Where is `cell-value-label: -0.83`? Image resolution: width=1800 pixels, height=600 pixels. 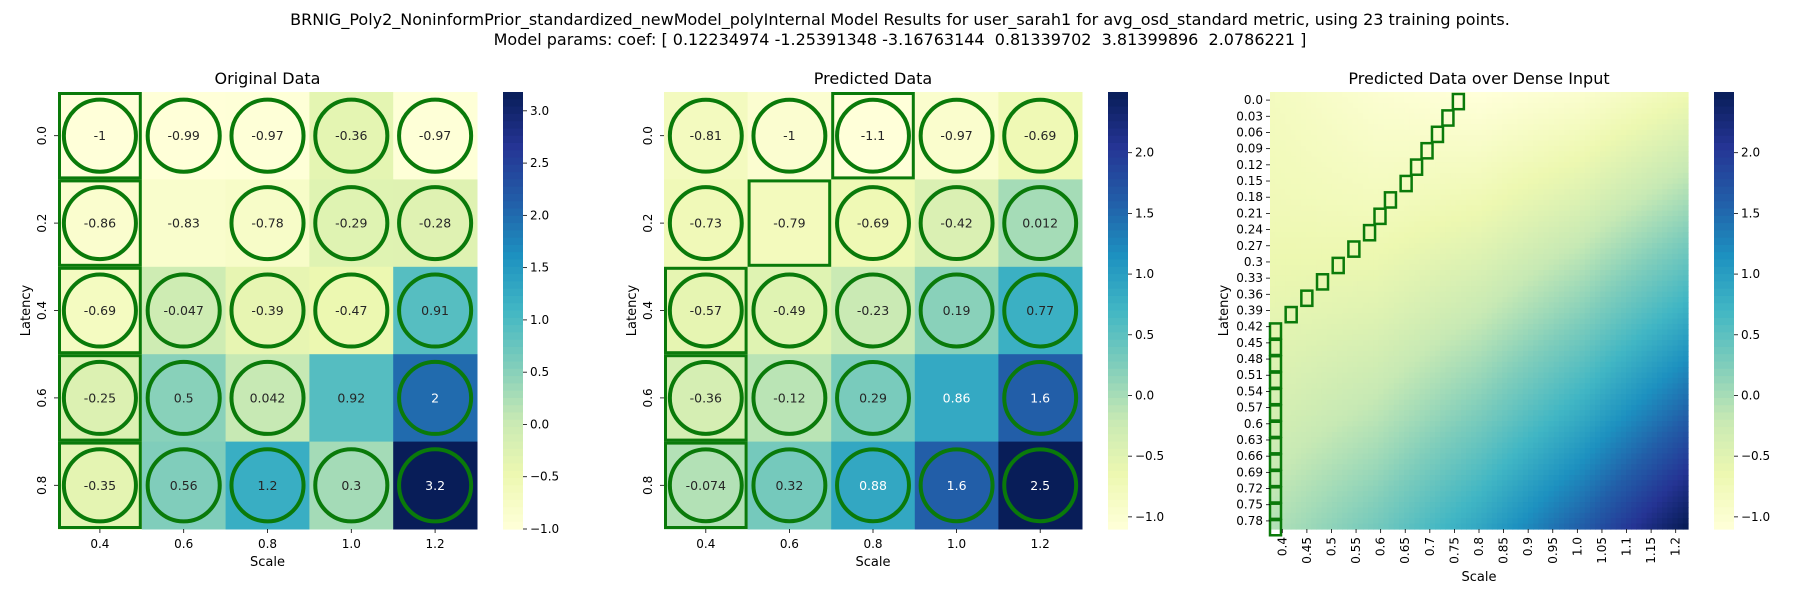 cell-value-label: -0.83 is located at coordinates (184, 223).